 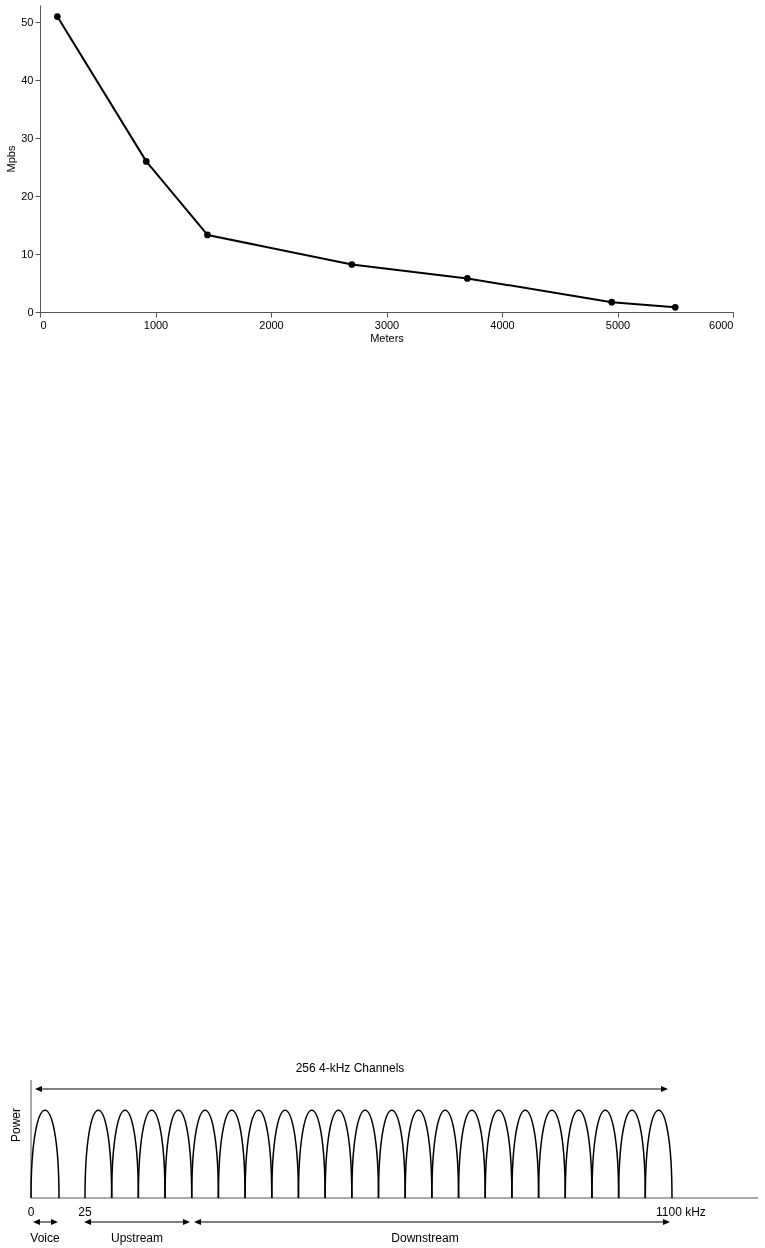 What do you see at coordinates (27, 195) in the screenshot?
I see `y-tick-label: 20` at bounding box center [27, 195].